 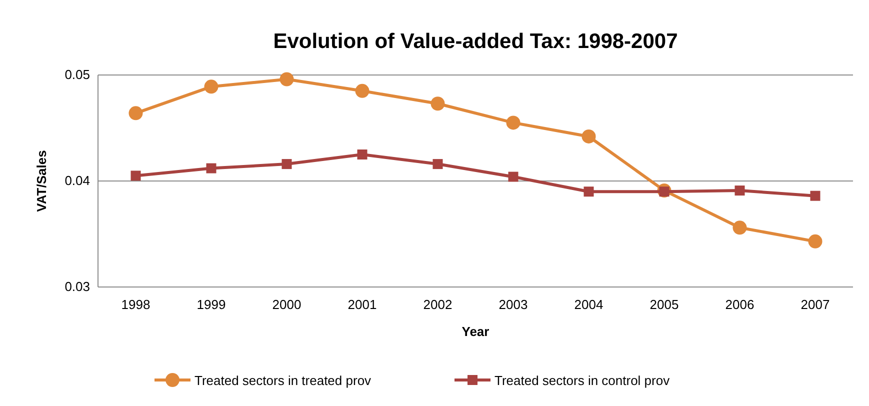 What do you see at coordinates (77, 180) in the screenshot?
I see `y-tick-label: 0.04` at bounding box center [77, 180].